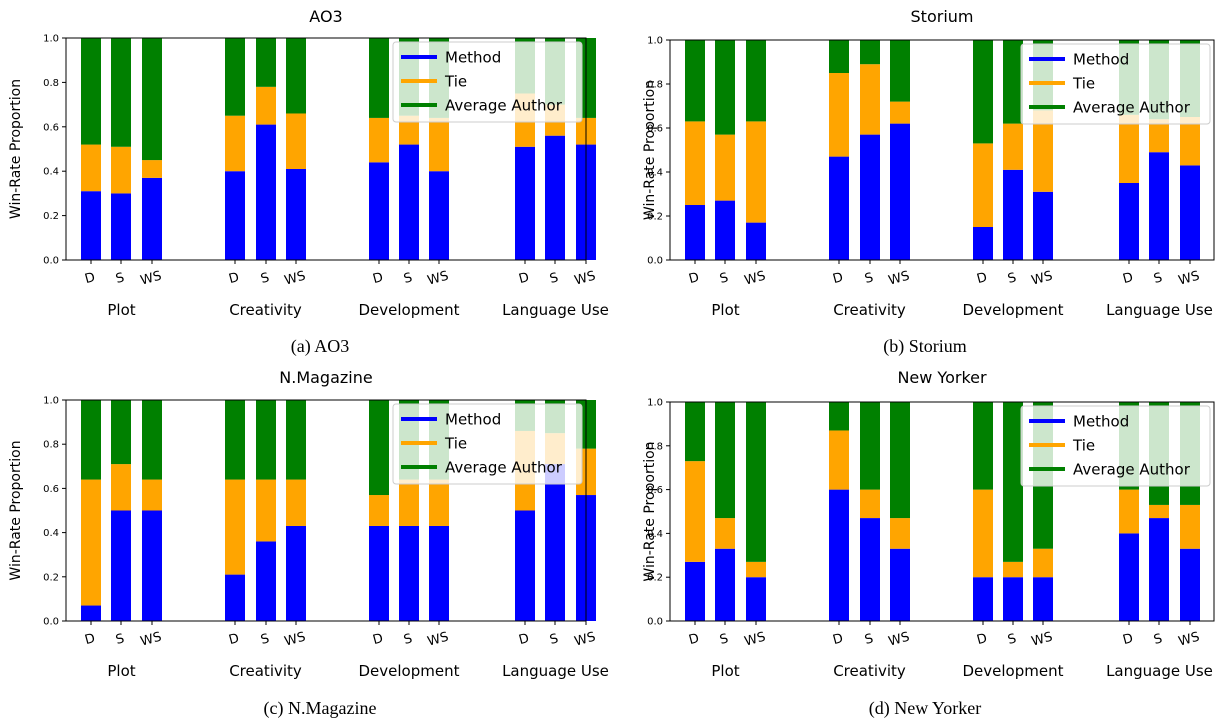 This screenshot has height=722, width=1219. What do you see at coordinates (325, 16) in the screenshot?
I see `panel-title: AO3` at bounding box center [325, 16].